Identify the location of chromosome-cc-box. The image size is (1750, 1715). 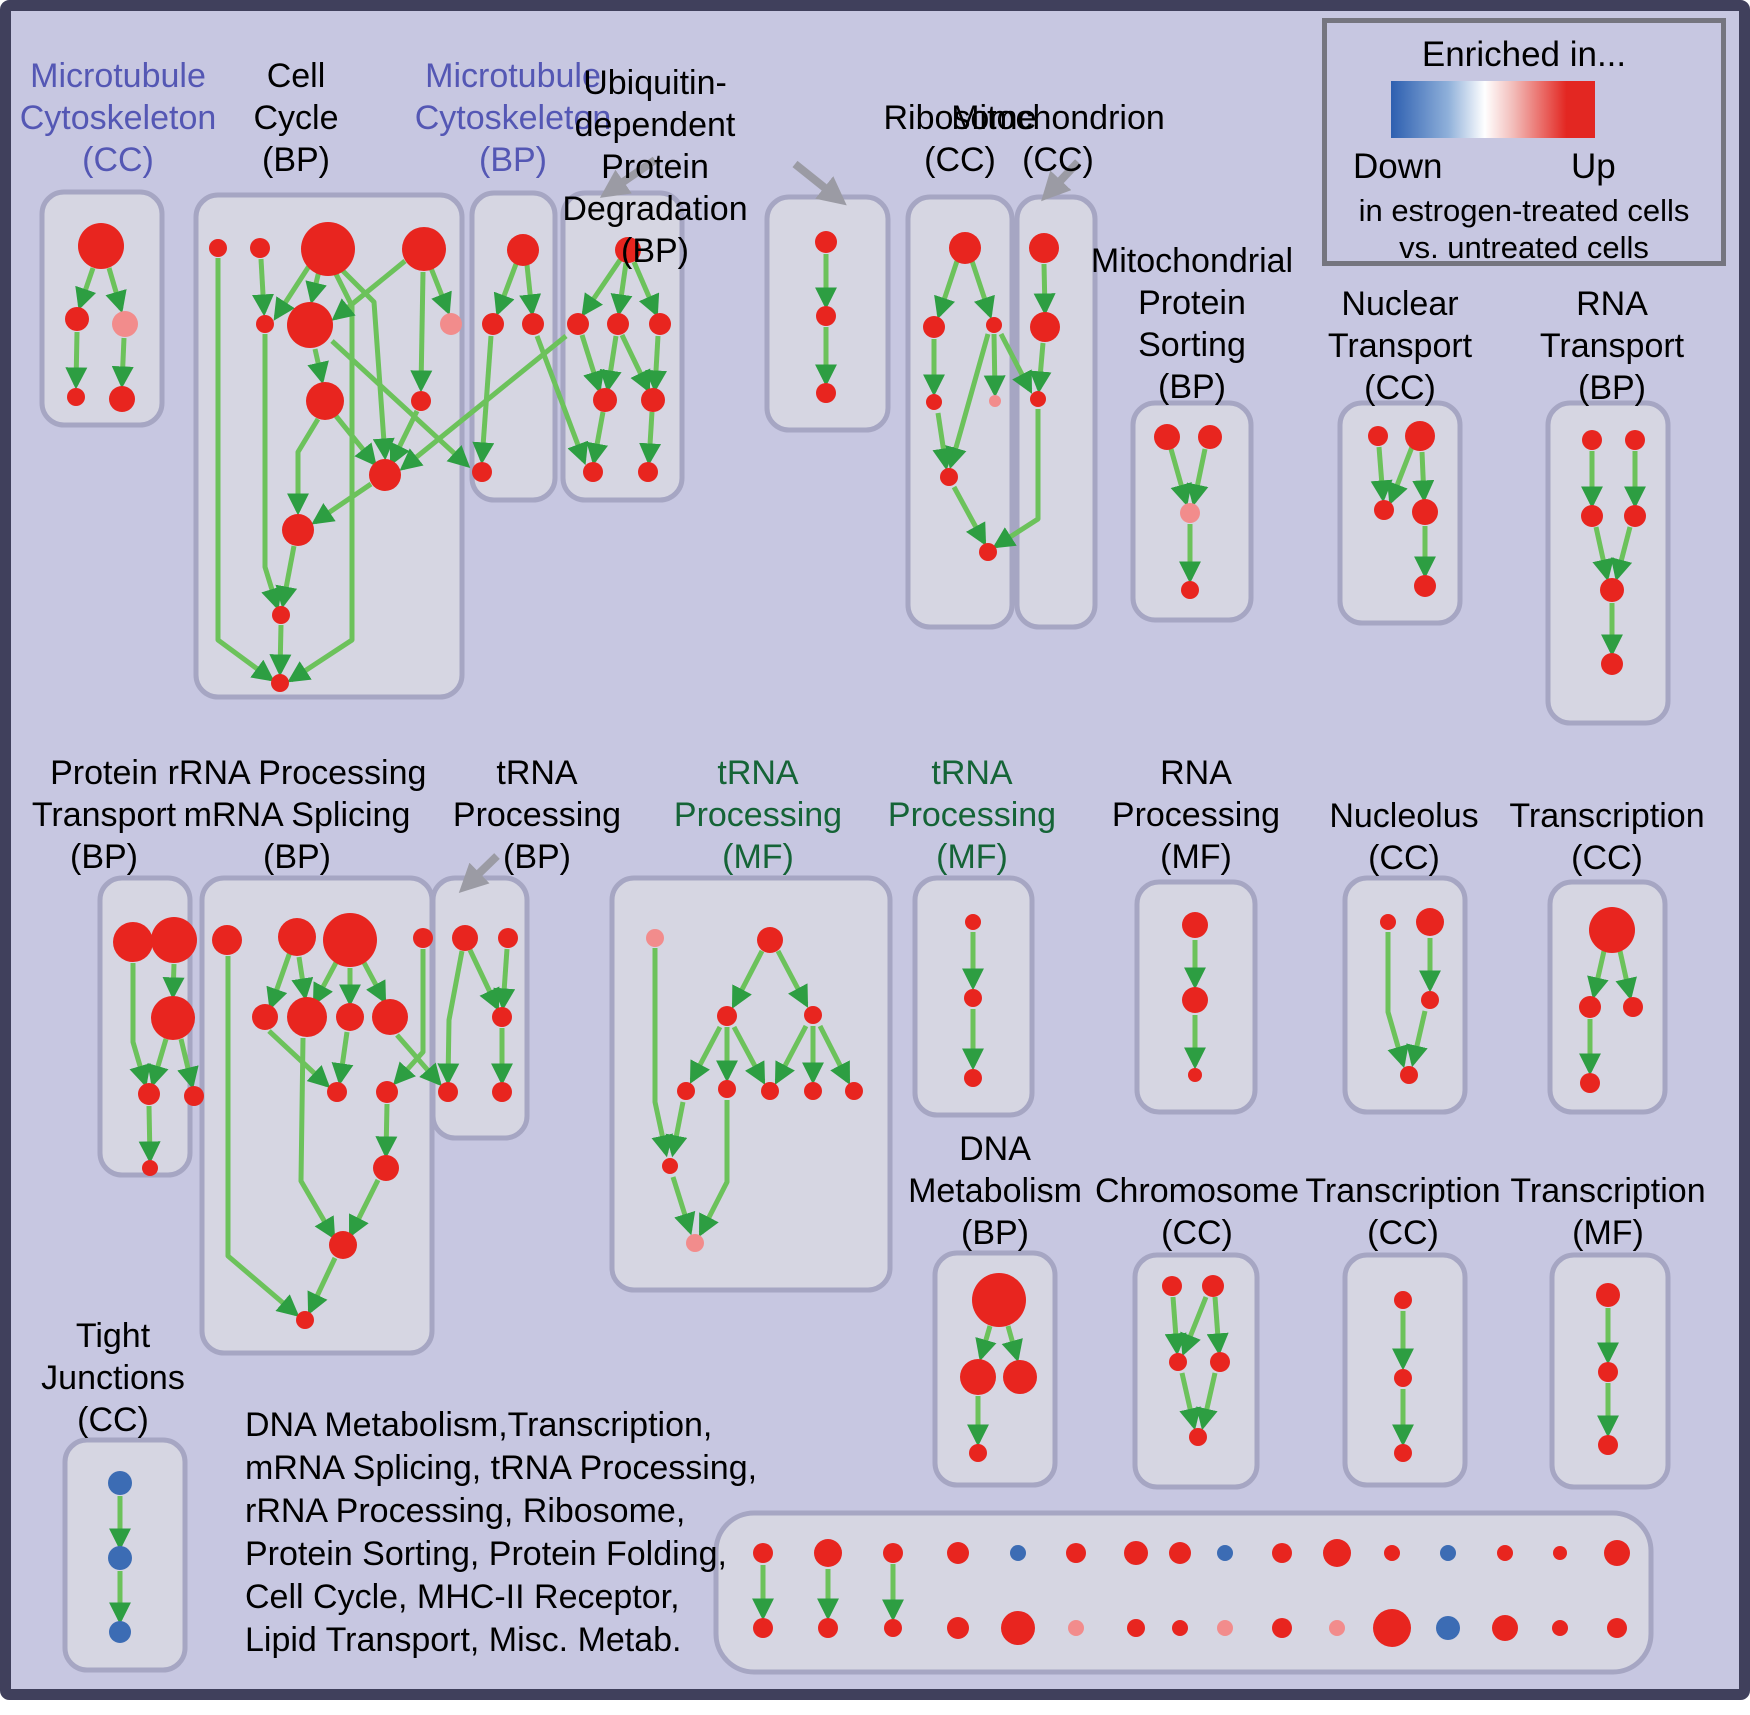
(1196, 1371).